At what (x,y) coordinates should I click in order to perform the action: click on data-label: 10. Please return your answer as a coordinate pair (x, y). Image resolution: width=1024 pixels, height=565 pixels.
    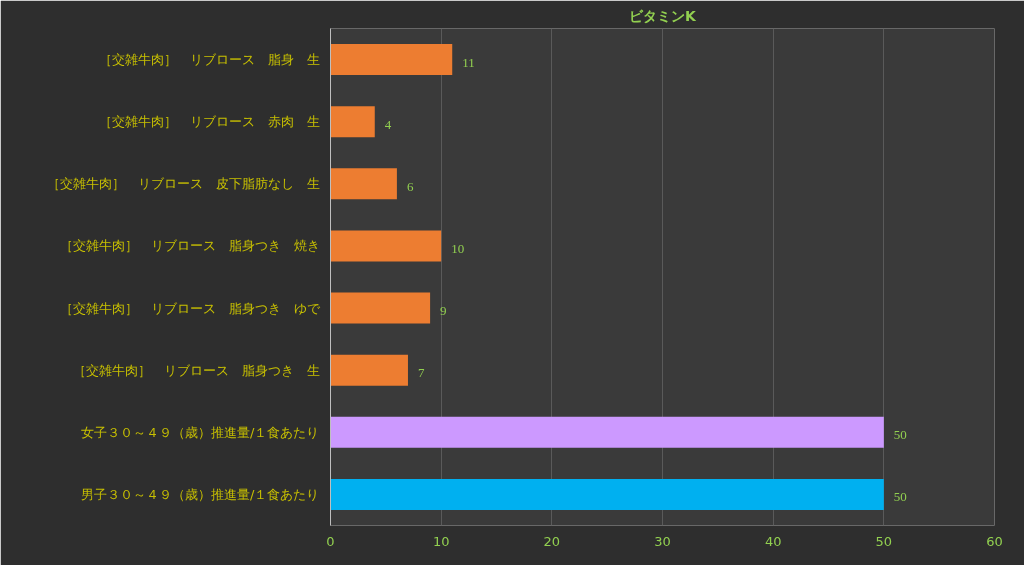
    Looking at the image, I should click on (458, 248).